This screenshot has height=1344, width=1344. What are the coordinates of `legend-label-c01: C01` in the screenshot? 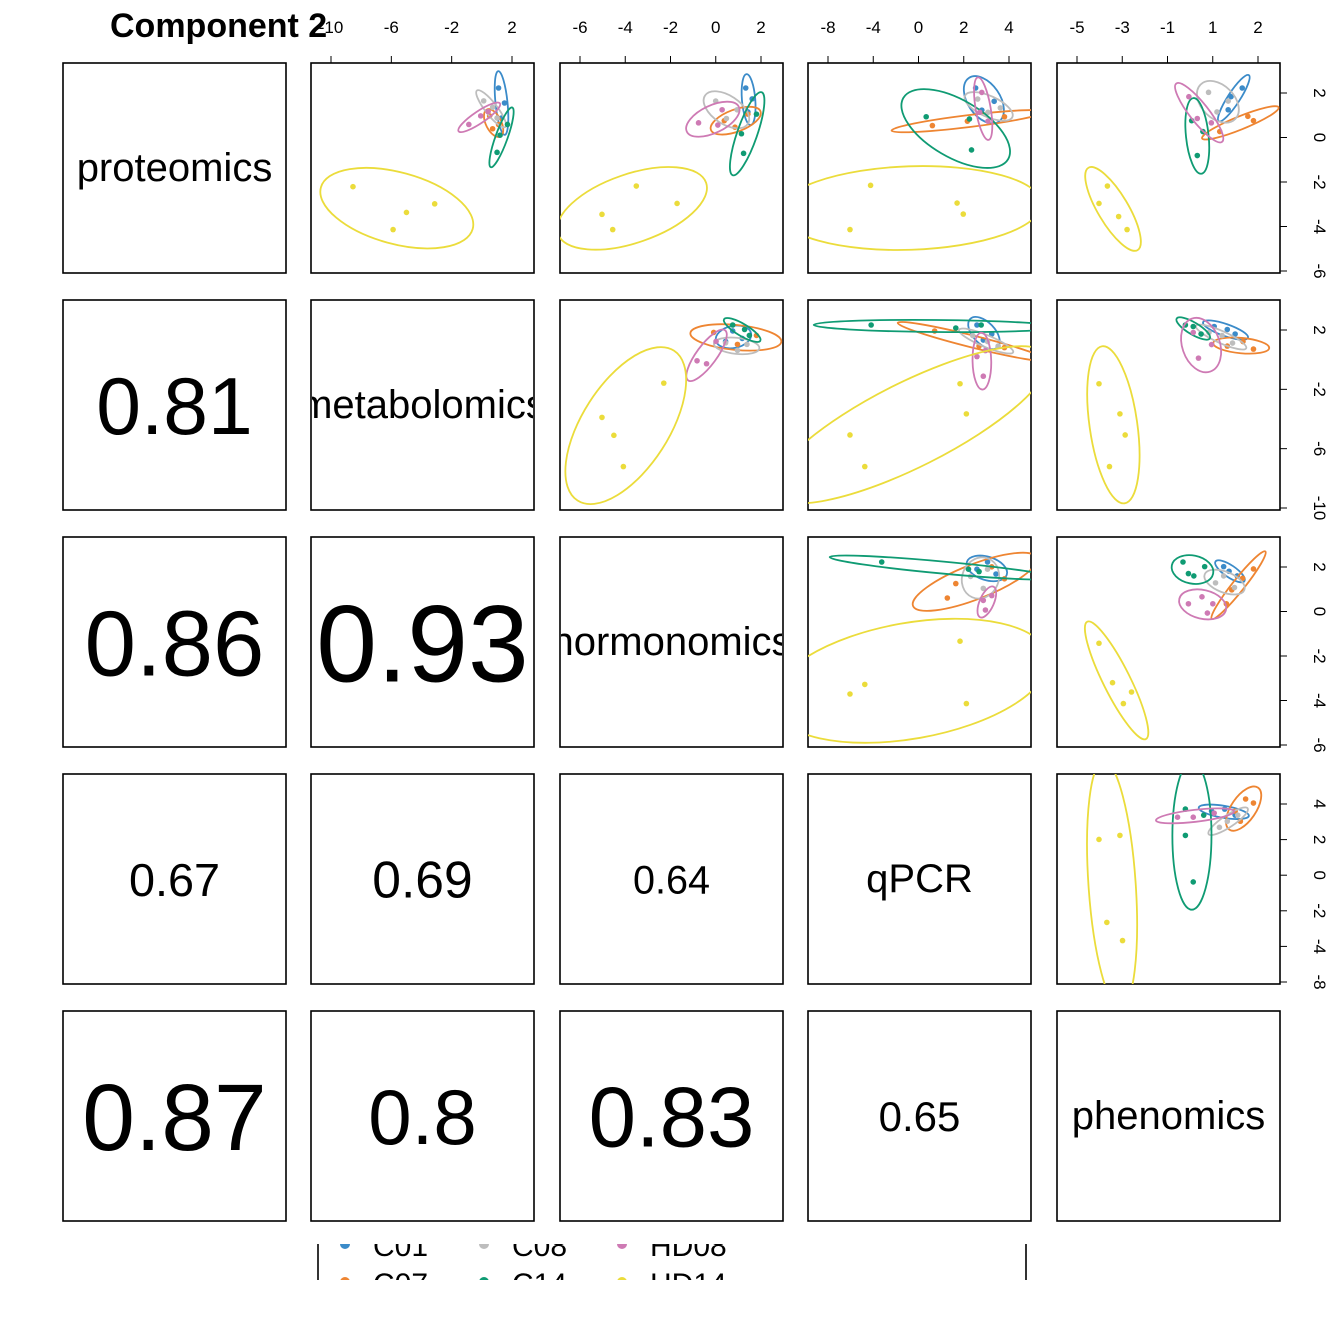 It's located at (400, 1246).